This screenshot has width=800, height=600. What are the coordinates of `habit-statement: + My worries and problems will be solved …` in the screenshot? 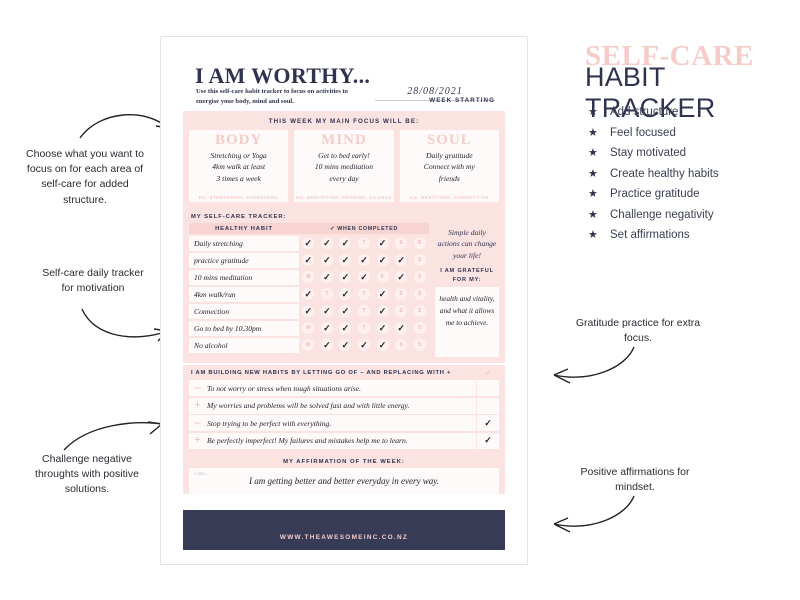 It's located at (332, 405).